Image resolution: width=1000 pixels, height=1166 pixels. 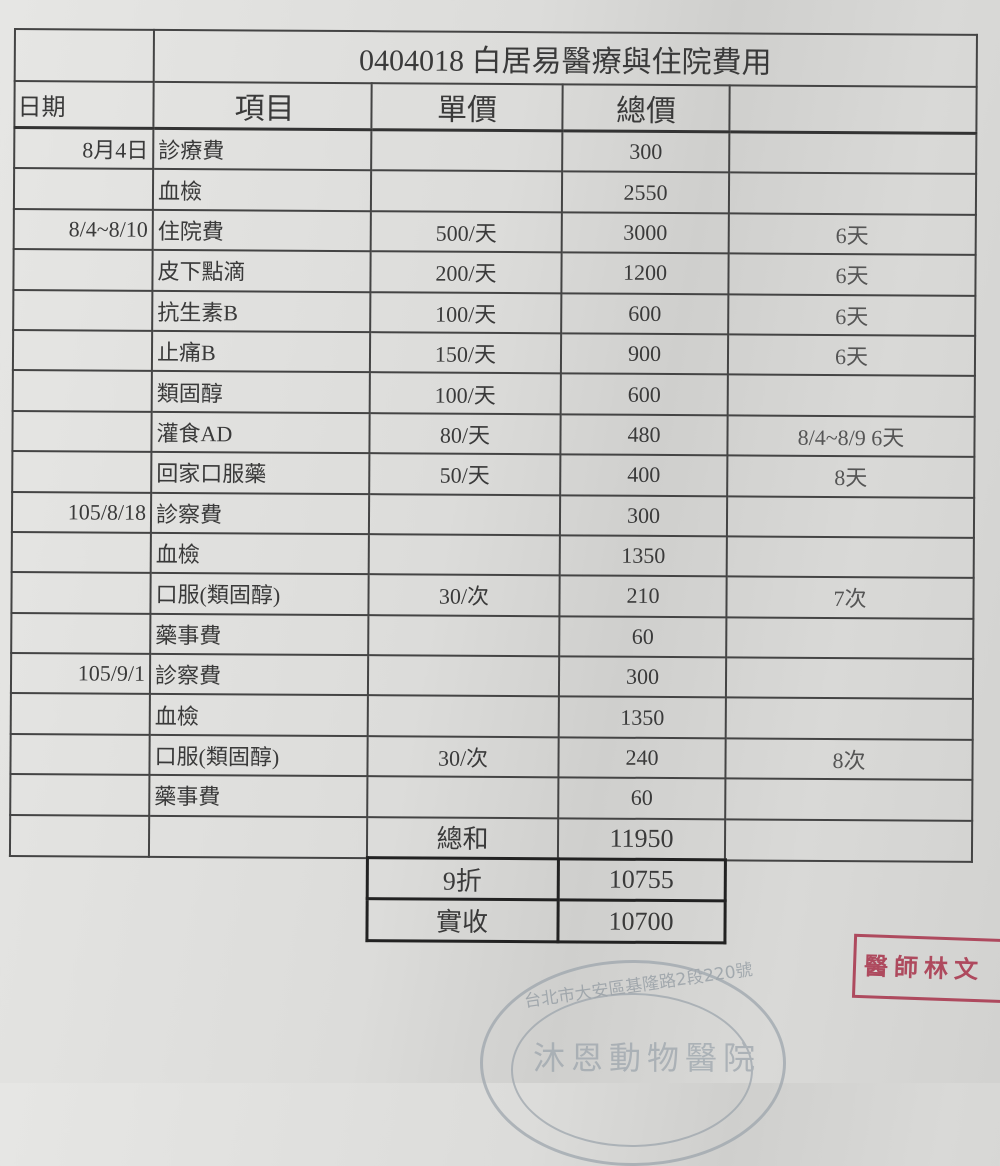 What do you see at coordinates (851, 476) in the screenshot?
I see `note-cell: 8天` at bounding box center [851, 476].